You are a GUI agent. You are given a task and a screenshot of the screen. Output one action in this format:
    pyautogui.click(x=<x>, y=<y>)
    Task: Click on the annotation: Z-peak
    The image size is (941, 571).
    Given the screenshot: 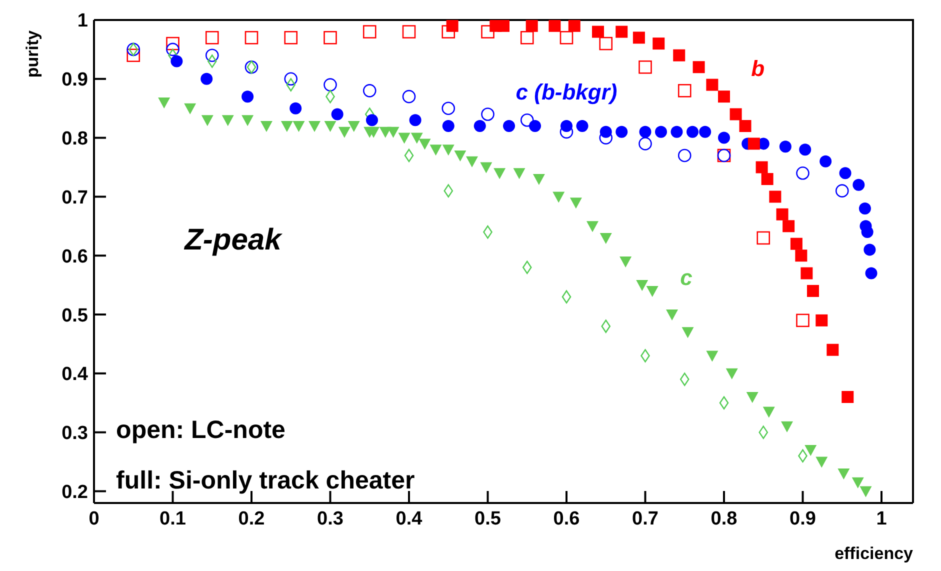 What is the action you would take?
    pyautogui.click(x=233, y=240)
    